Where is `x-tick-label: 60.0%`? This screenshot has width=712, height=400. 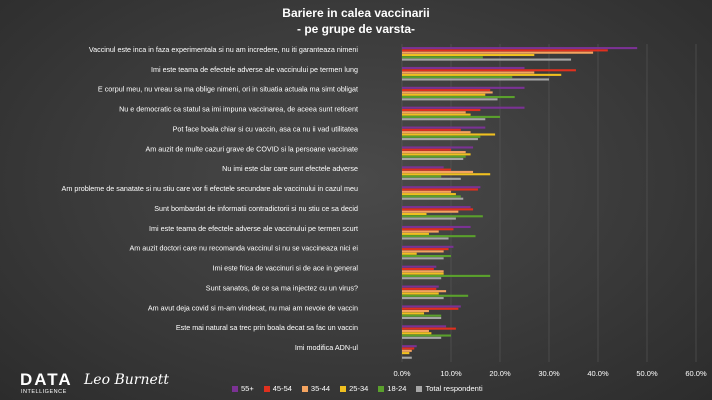
x-tick-label: 60.0% is located at coordinates (696, 373).